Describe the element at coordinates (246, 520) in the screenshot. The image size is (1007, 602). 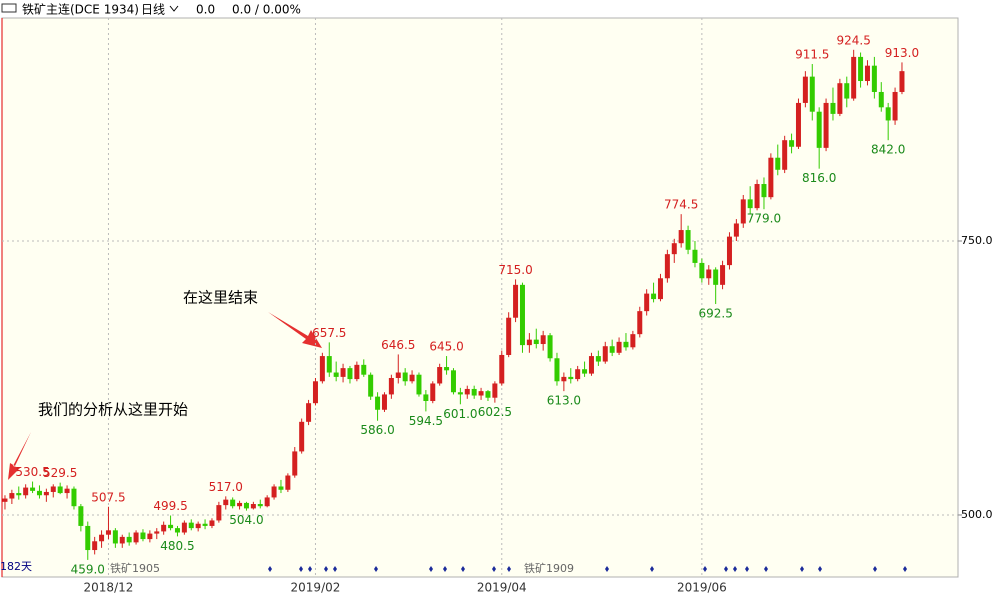
I see `low-label: 504.0` at that location.